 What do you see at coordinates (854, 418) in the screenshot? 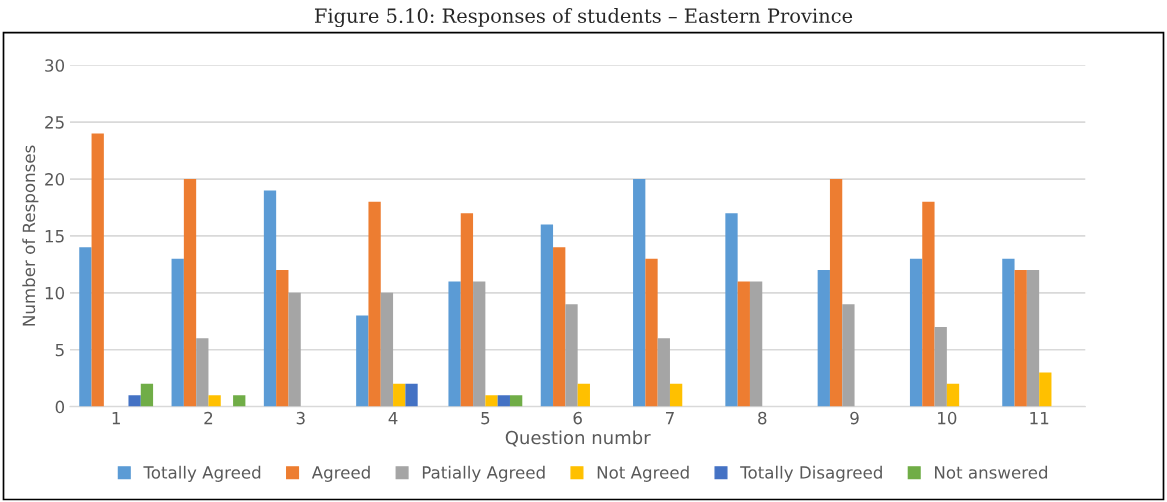
I see `x-tick-label: 9` at bounding box center [854, 418].